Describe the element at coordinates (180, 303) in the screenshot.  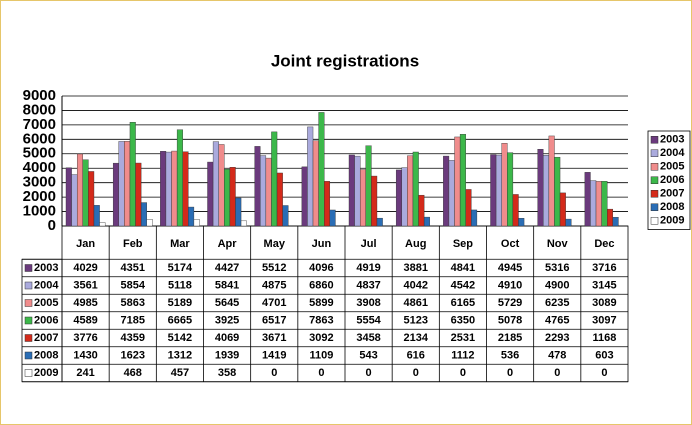
I see `table-cell: 5189` at that location.